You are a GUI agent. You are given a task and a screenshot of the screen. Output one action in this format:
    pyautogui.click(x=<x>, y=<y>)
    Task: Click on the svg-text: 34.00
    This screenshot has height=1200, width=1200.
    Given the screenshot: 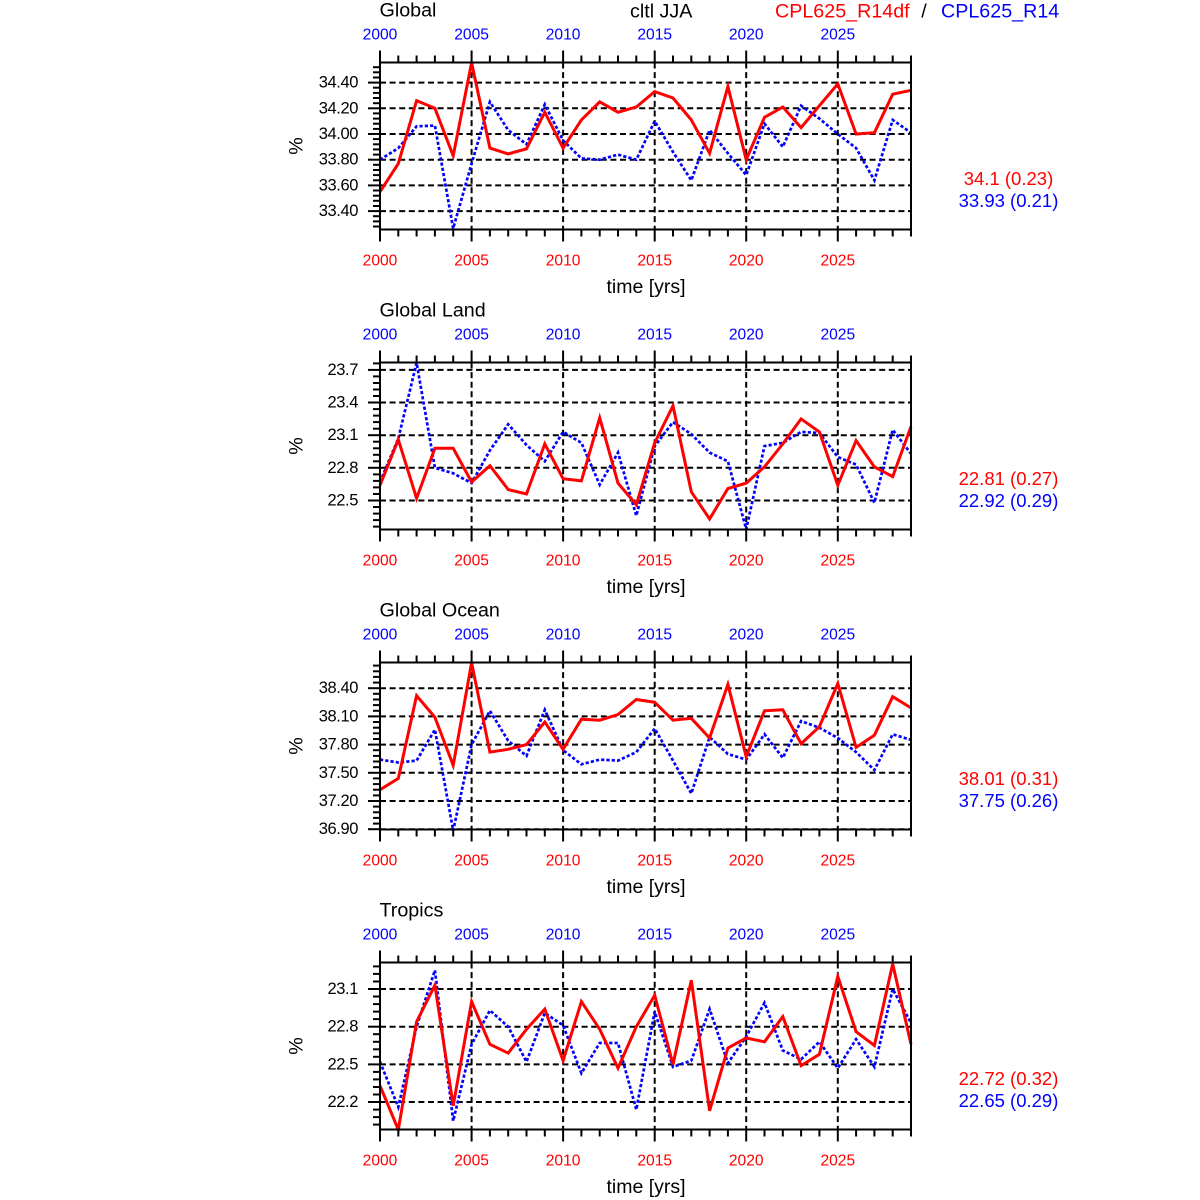 What is the action you would take?
    pyautogui.click(x=339, y=134)
    